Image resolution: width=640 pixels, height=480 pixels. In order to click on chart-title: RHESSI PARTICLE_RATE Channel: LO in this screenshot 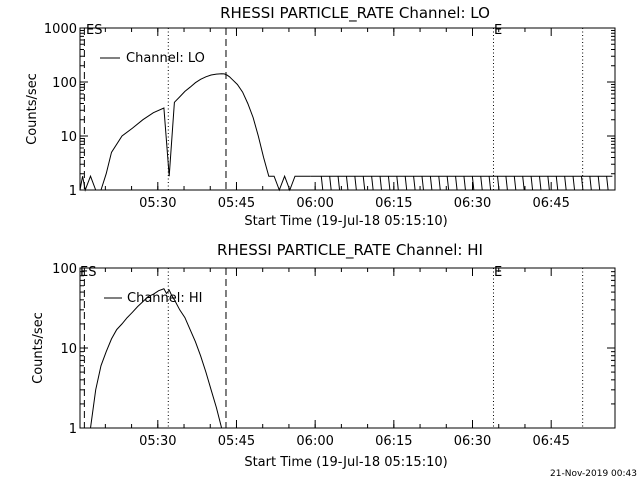, I will do `click(355, 13)`.